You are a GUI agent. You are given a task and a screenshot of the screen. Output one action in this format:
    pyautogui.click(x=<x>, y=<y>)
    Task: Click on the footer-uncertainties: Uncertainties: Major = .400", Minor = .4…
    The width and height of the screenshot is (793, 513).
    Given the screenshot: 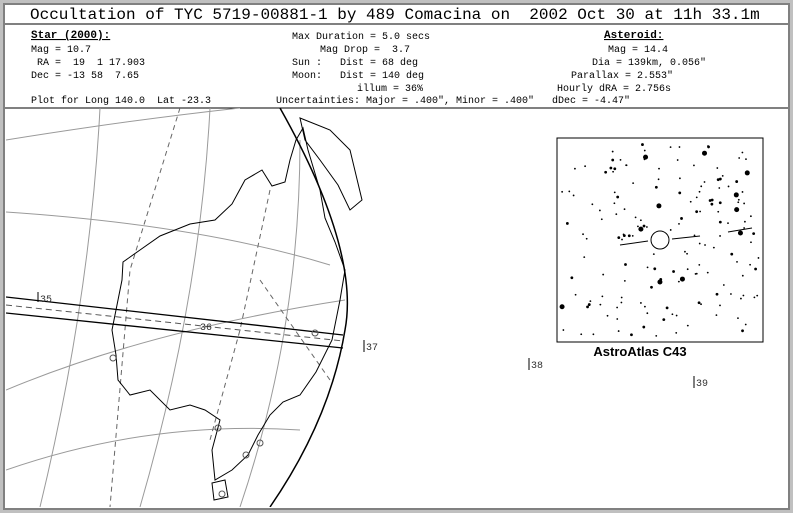 What is the action you would take?
    pyautogui.click(x=453, y=101)
    